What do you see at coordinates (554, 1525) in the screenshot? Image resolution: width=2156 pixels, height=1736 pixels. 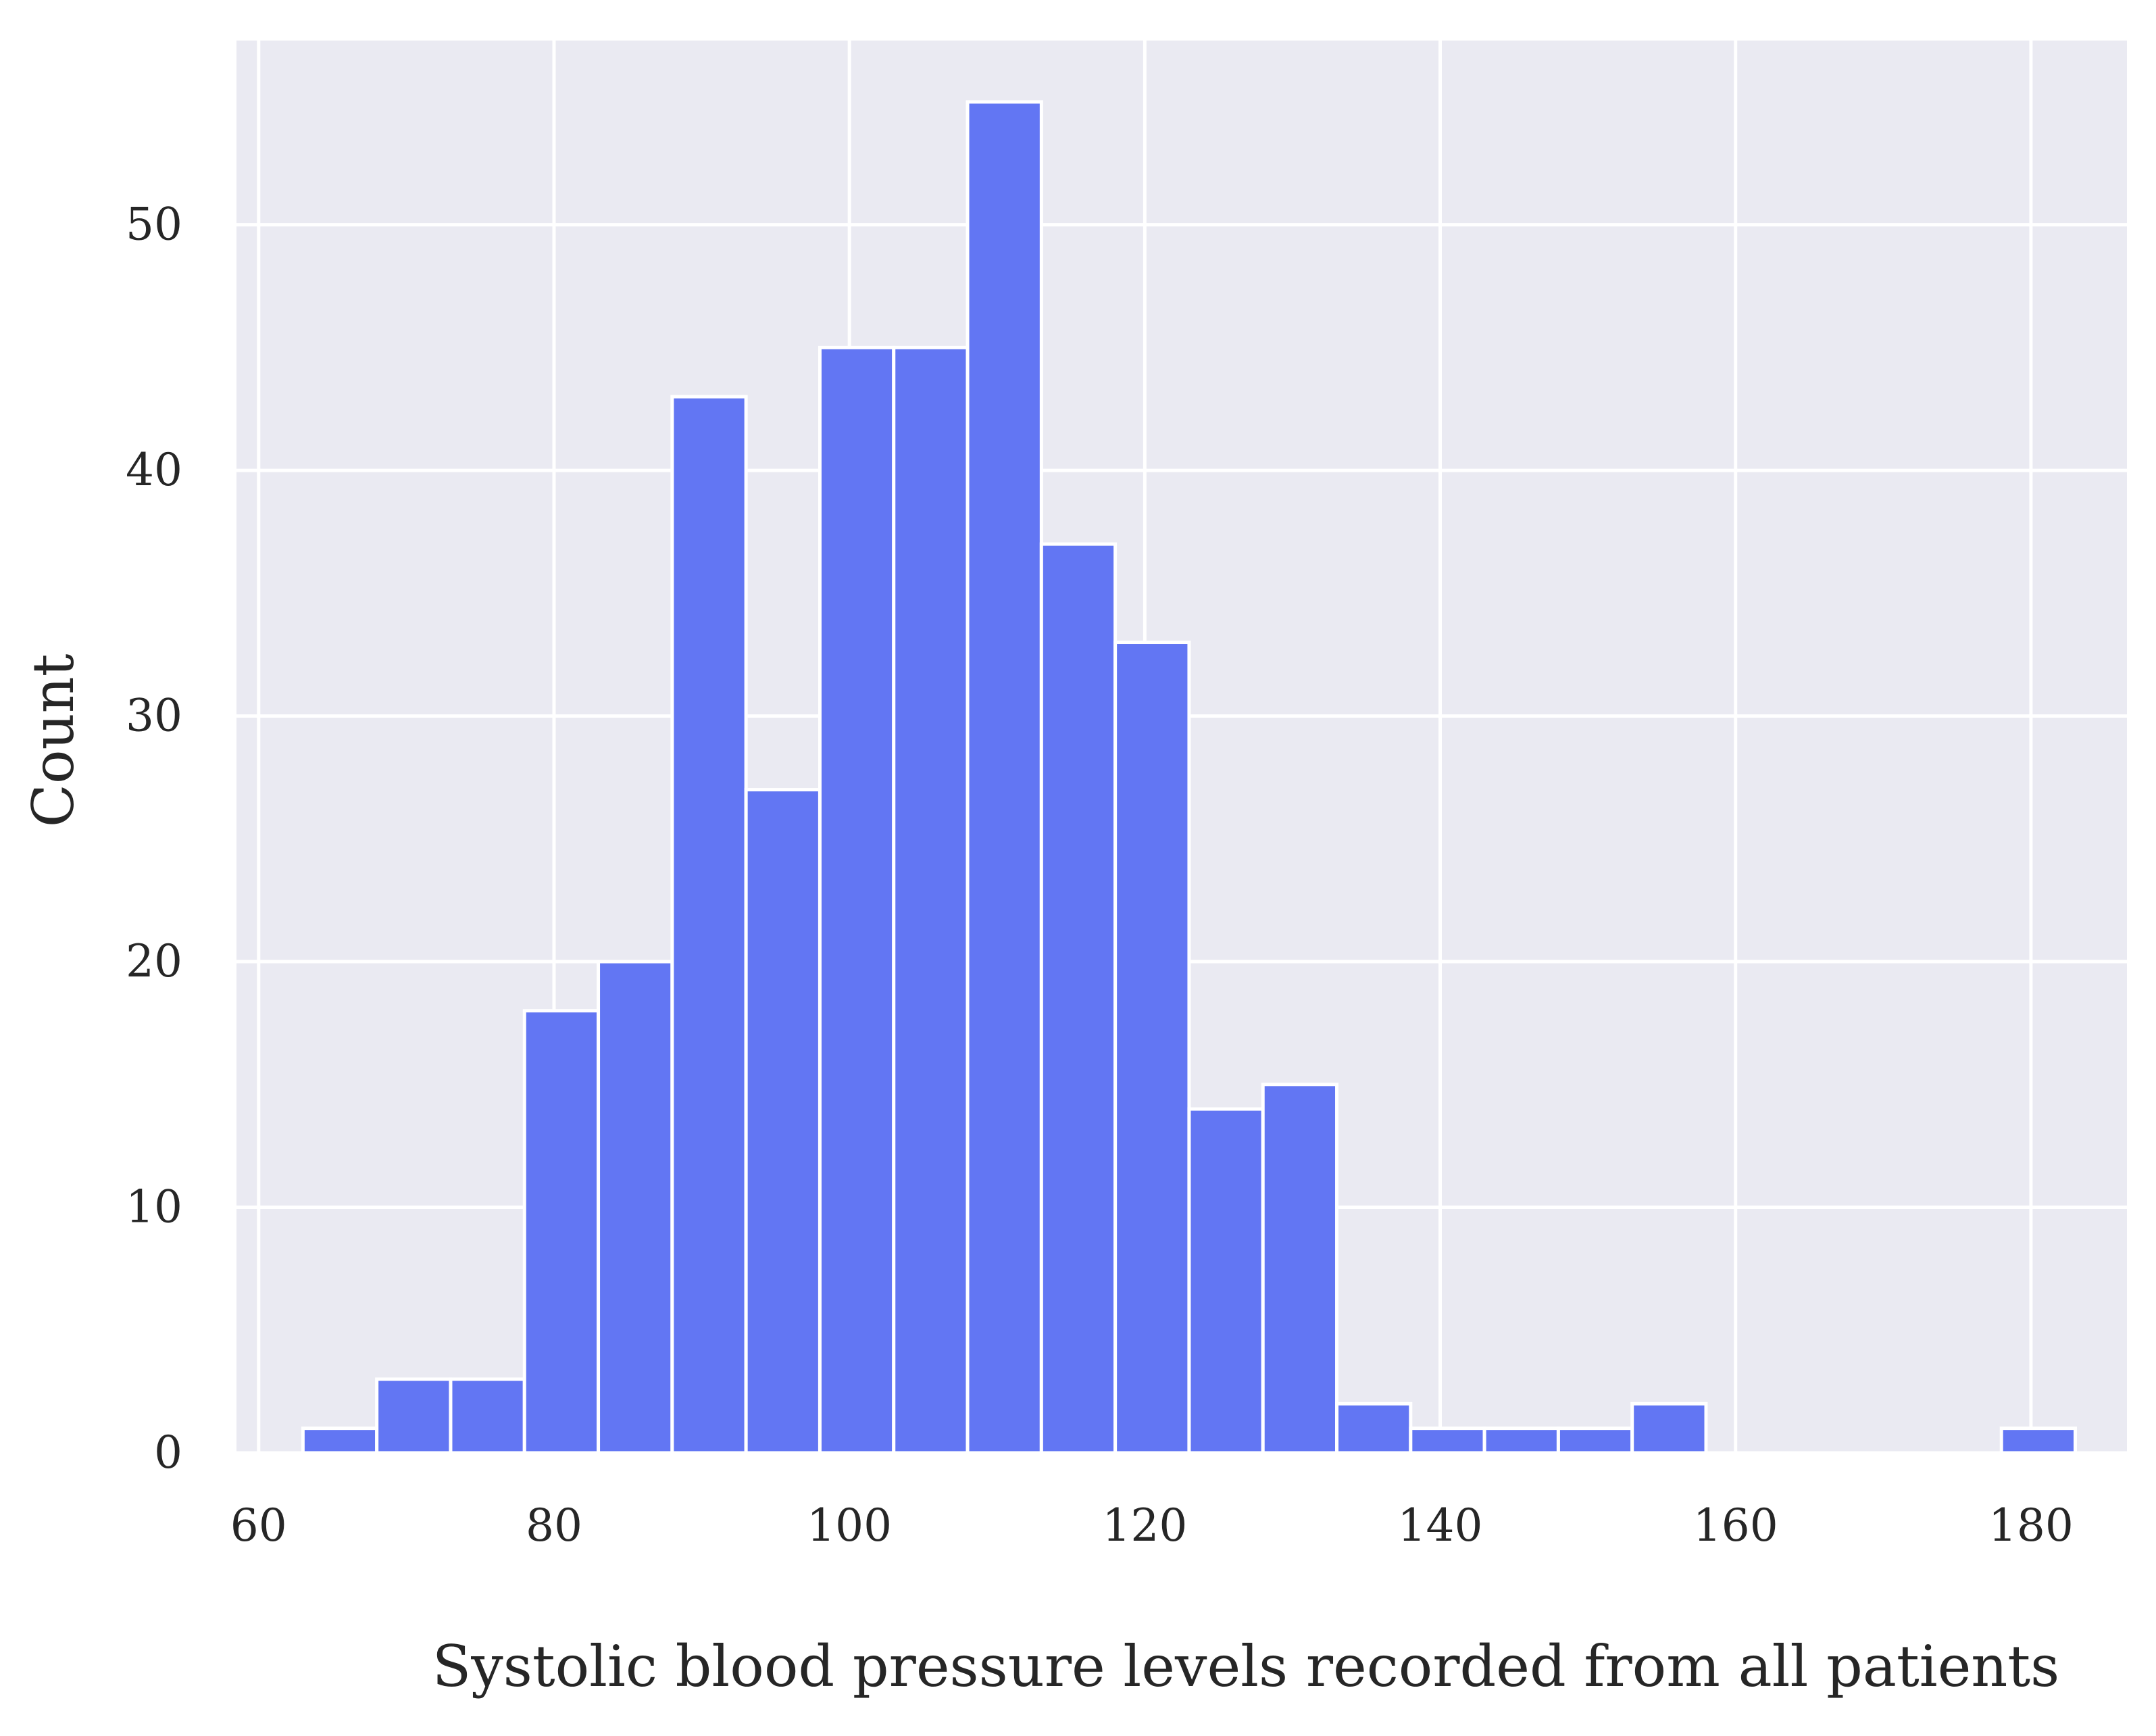 I see `x-tick-label: 80` at bounding box center [554, 1525].